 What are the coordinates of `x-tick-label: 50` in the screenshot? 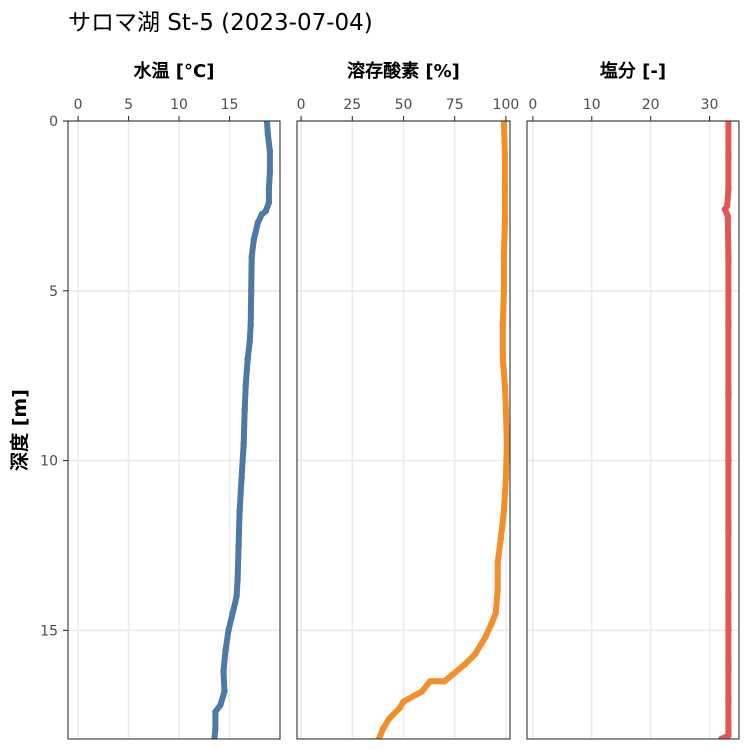 It's located at (404, 105).